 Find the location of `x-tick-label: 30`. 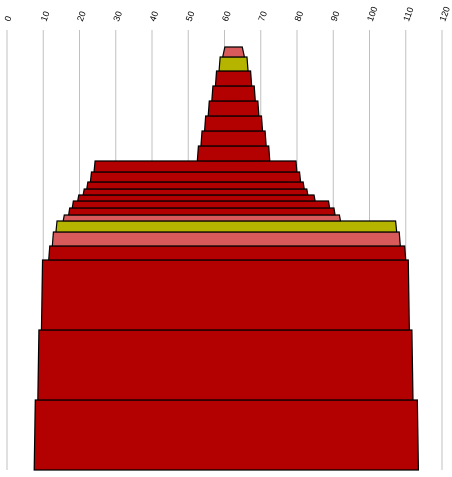

x-tick-label: 30 is located at coordinates (117, 16).